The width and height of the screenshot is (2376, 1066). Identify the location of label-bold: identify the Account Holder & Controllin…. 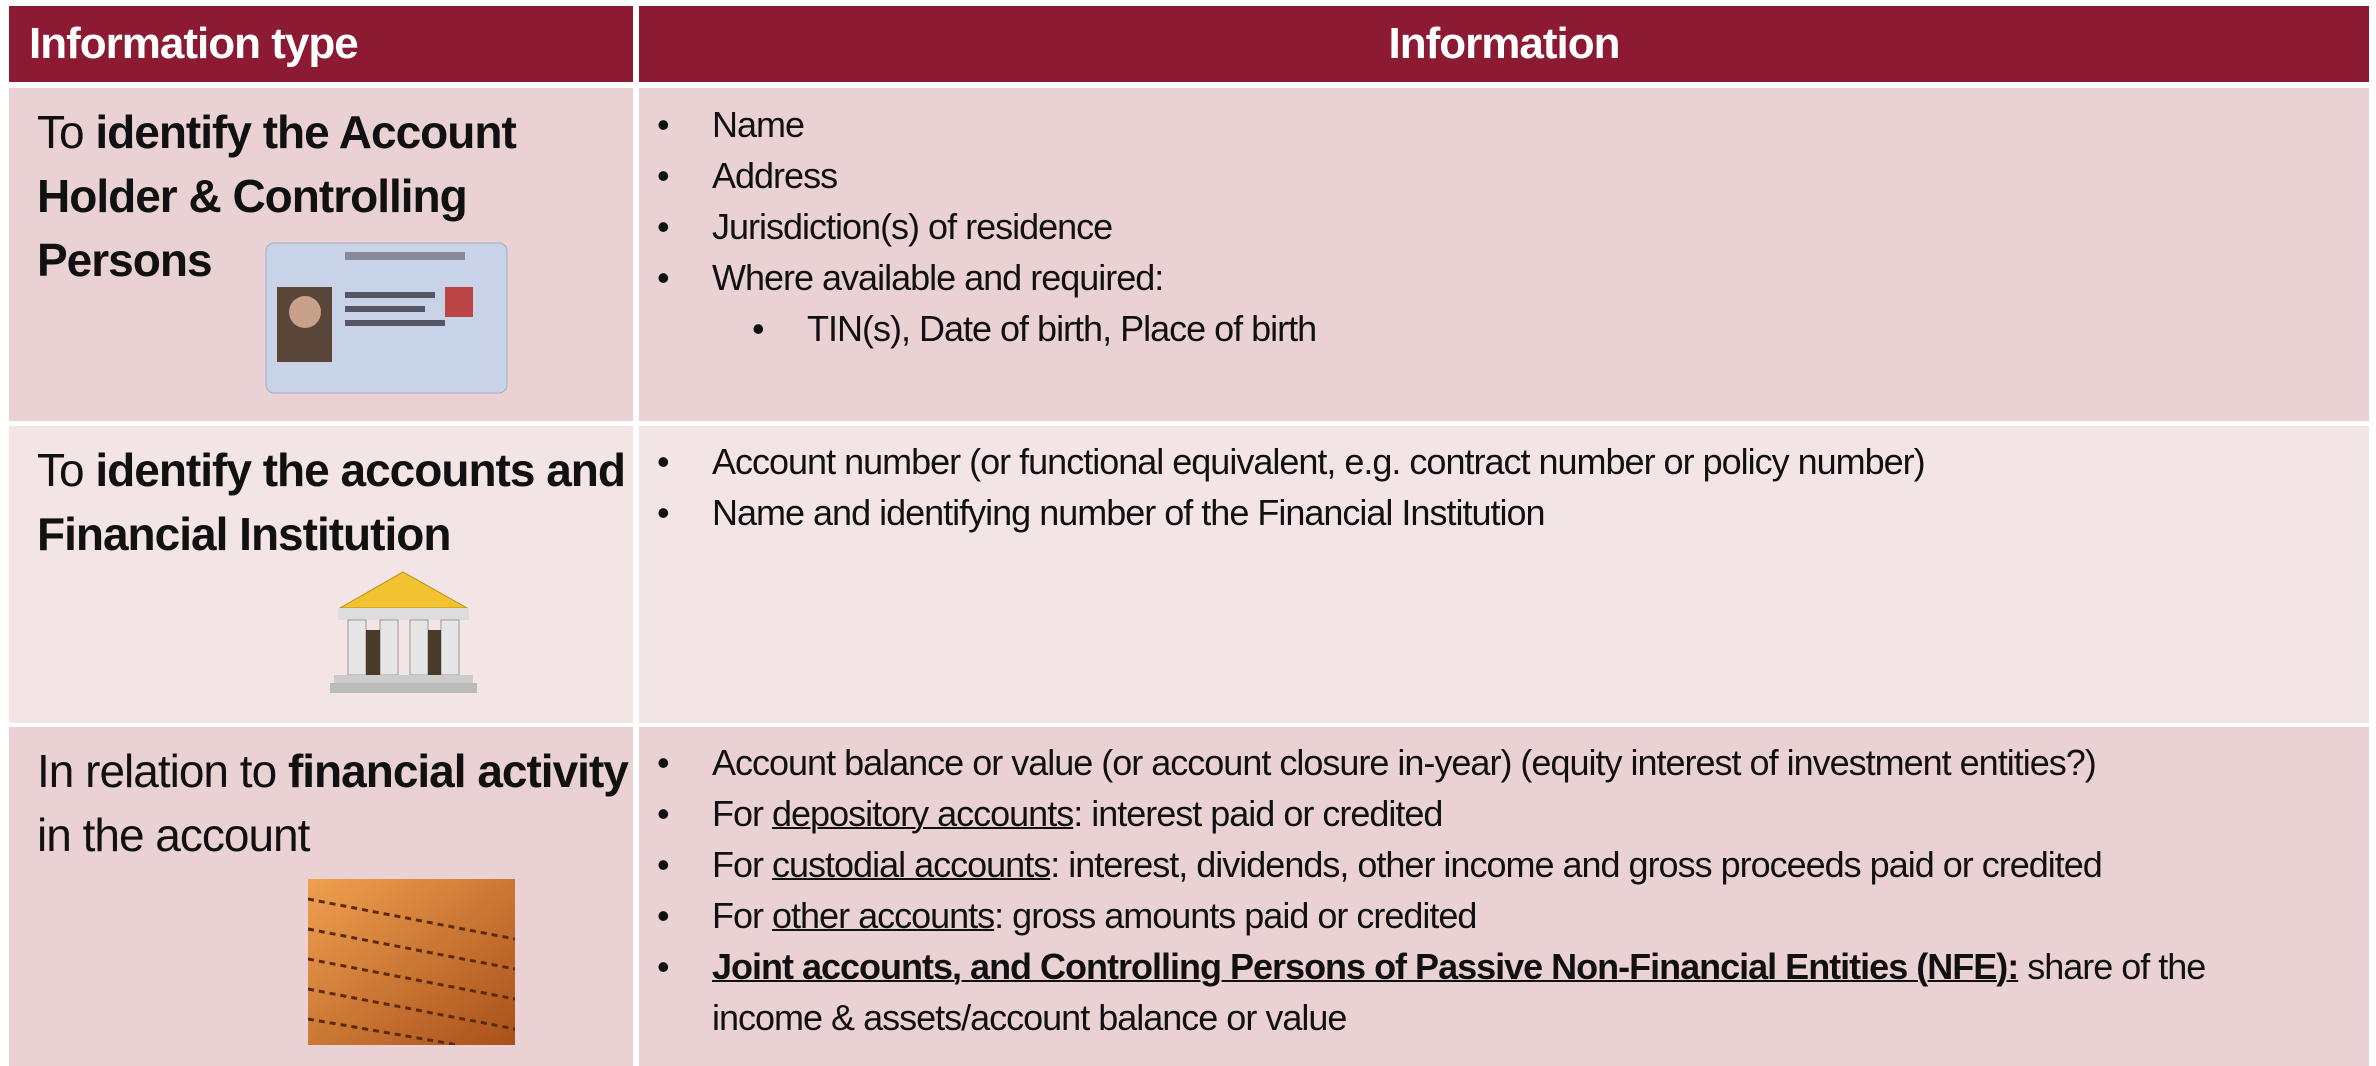
(277, 196).